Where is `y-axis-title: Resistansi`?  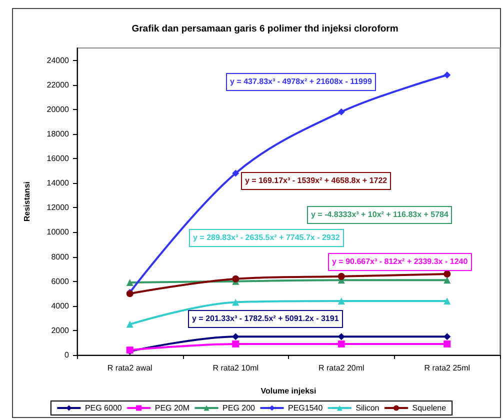
y-axis-title: Resistansi is located at coordinates (27, 201).